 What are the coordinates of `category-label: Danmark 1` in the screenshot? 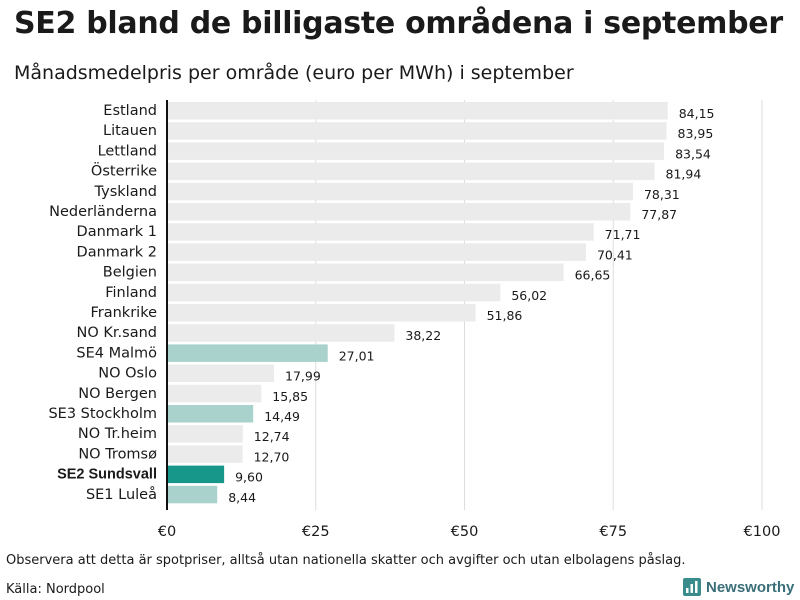 It's located at (117, 232).